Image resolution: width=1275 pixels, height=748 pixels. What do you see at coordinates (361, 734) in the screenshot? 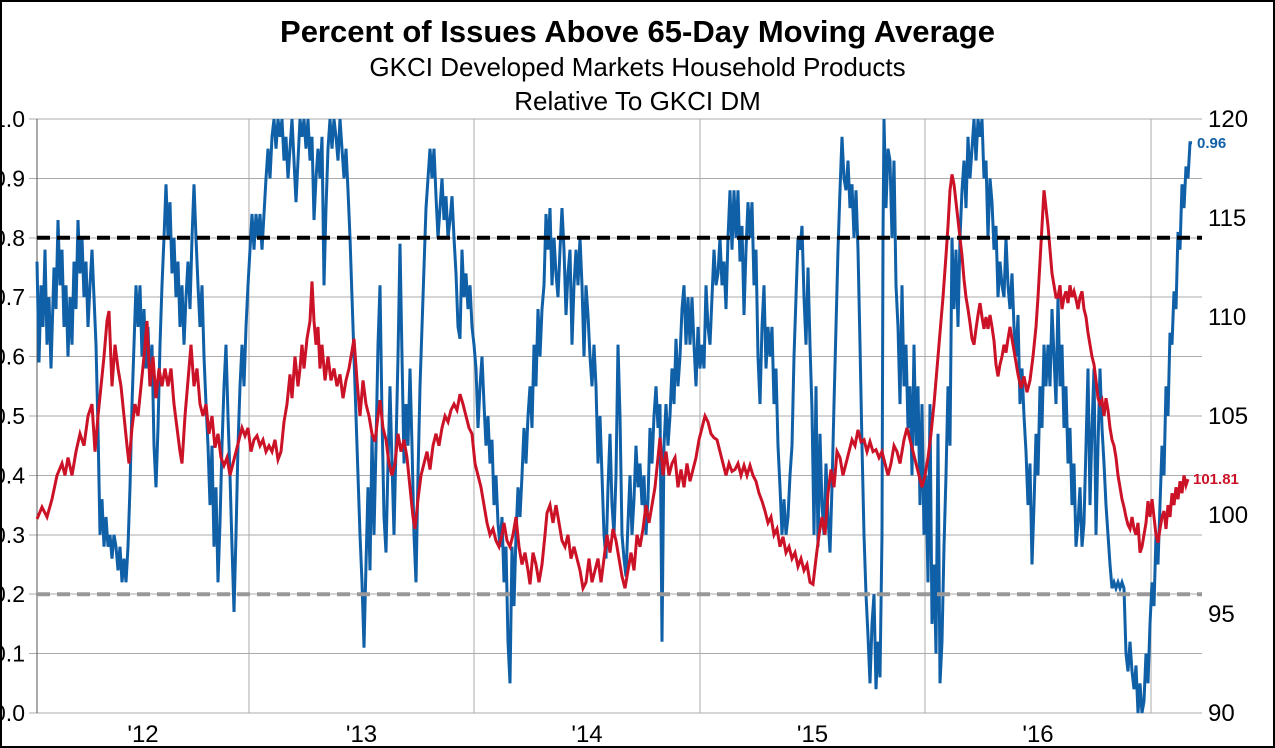
I see `x-axis-year-label: '13` at bounding box center [361, 734].